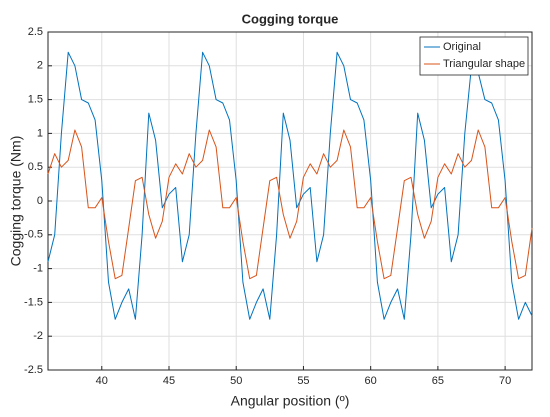  Describe the element at coordinates (33, 370) in the screenshot. I see `y-tick-label: -2.5` at that location.